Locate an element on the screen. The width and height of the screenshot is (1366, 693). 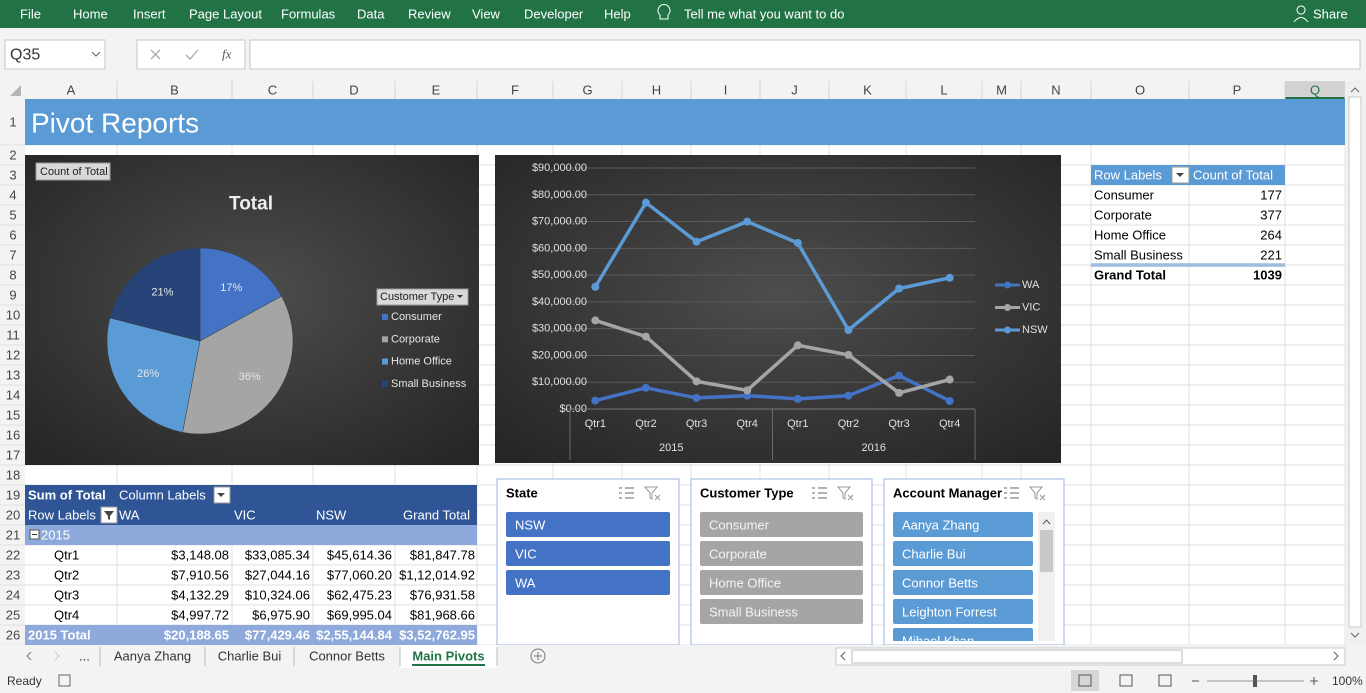
row-header: 22 is located at coordinates (13, 555).